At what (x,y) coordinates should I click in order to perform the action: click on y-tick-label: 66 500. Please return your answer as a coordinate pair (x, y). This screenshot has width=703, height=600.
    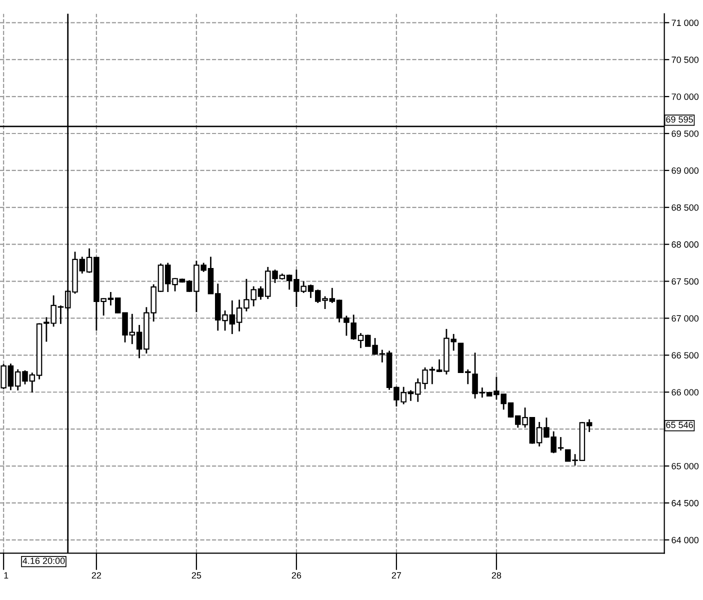
    Looking at the image, I should click on (685, 355).